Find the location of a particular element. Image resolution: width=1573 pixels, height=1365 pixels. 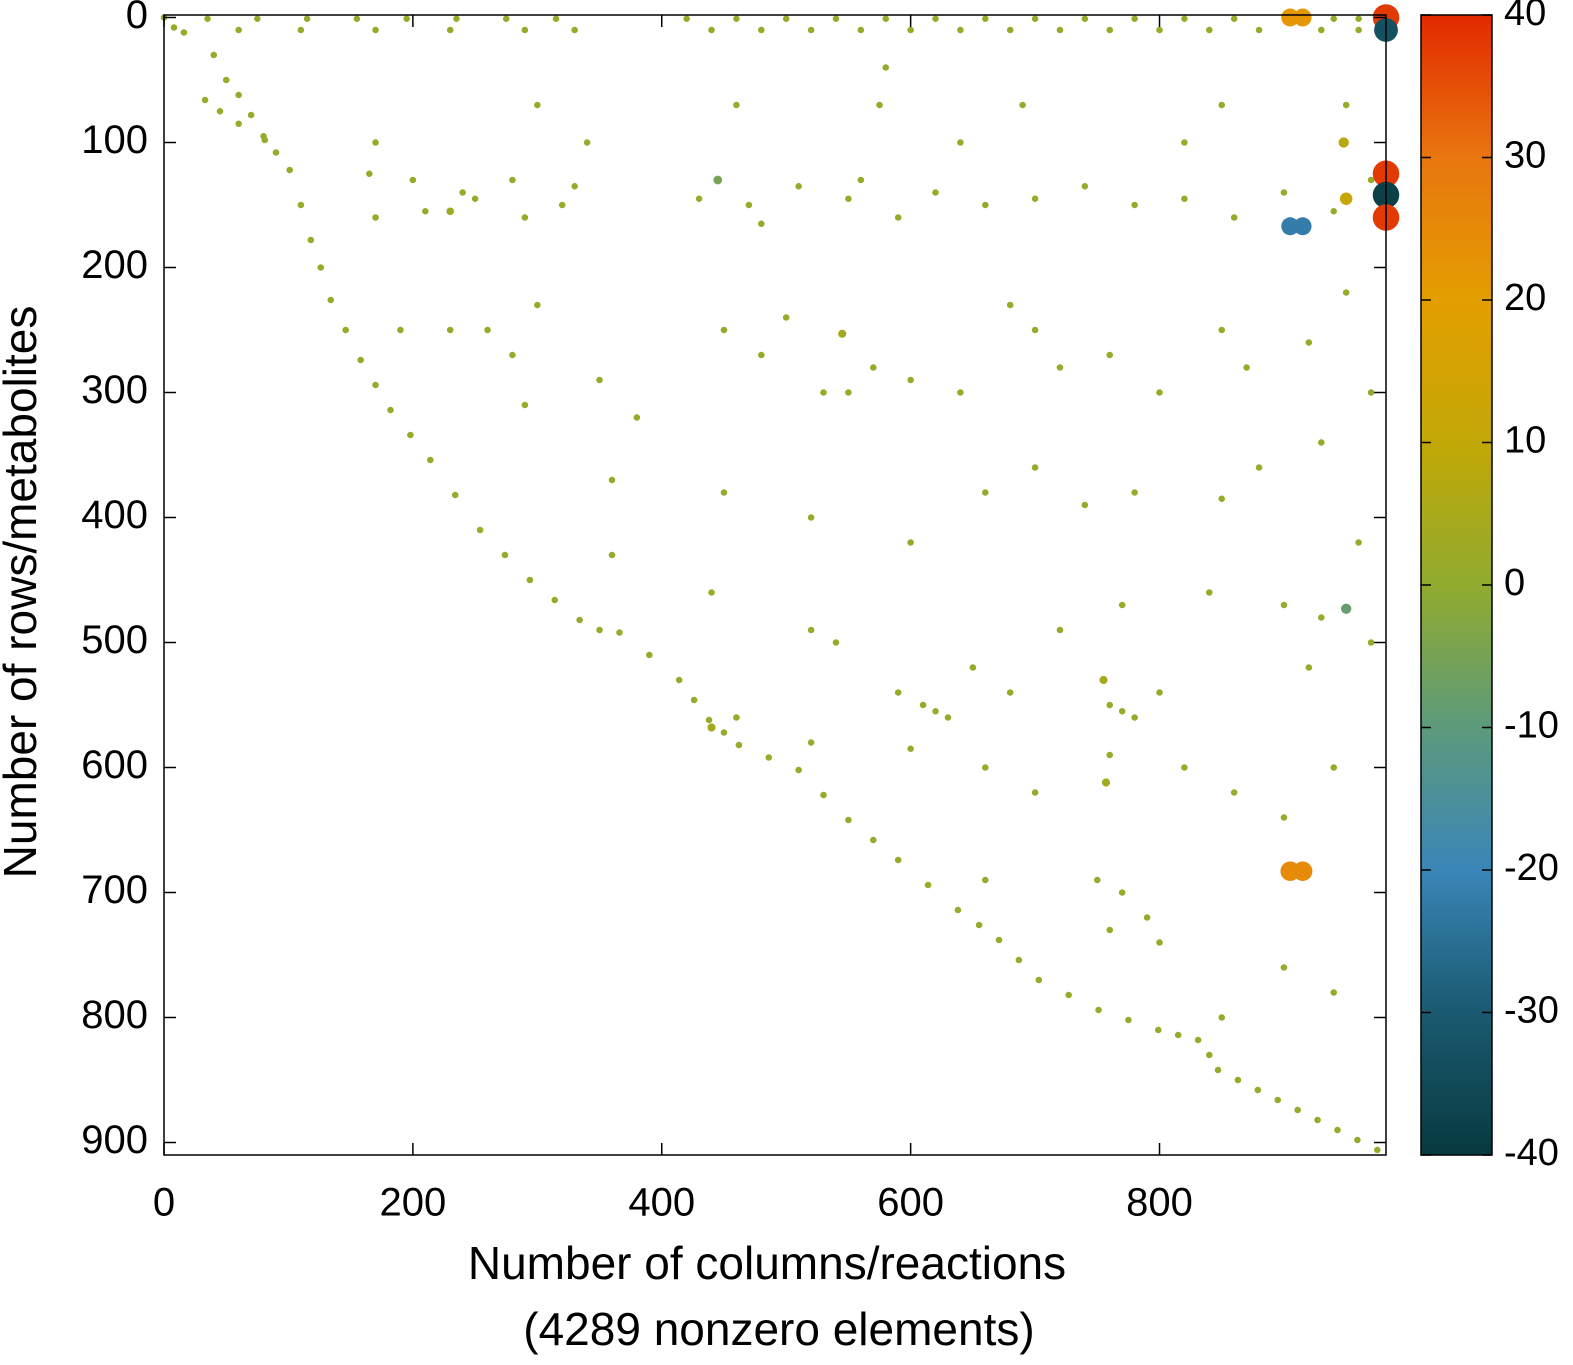

y-tick-label: 700 is located at coordinates (114, 890).